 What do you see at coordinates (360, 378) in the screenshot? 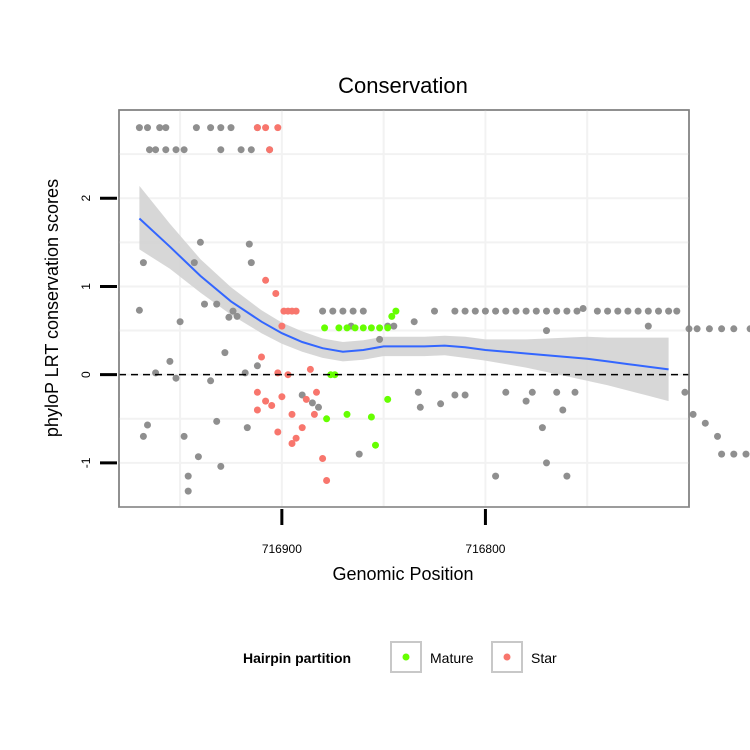
I see `series-mature` at bounding box center [360, 378].